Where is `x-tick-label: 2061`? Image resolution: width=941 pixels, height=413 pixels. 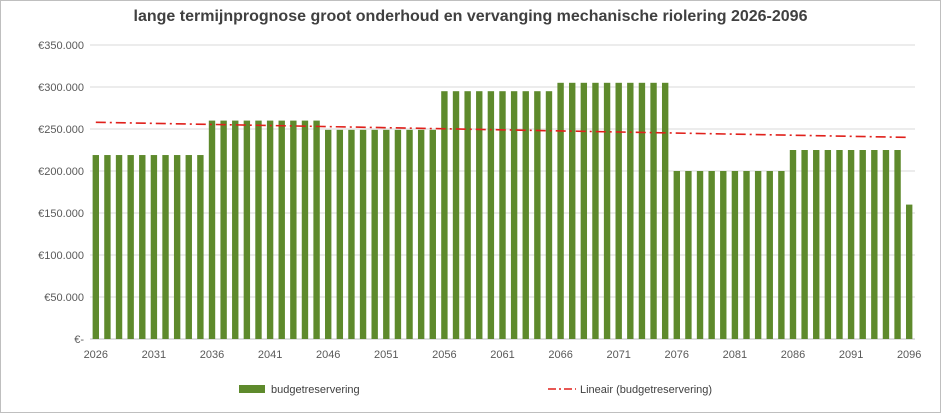
x-tick-label: 2061 is located at coordinates (502, 355).